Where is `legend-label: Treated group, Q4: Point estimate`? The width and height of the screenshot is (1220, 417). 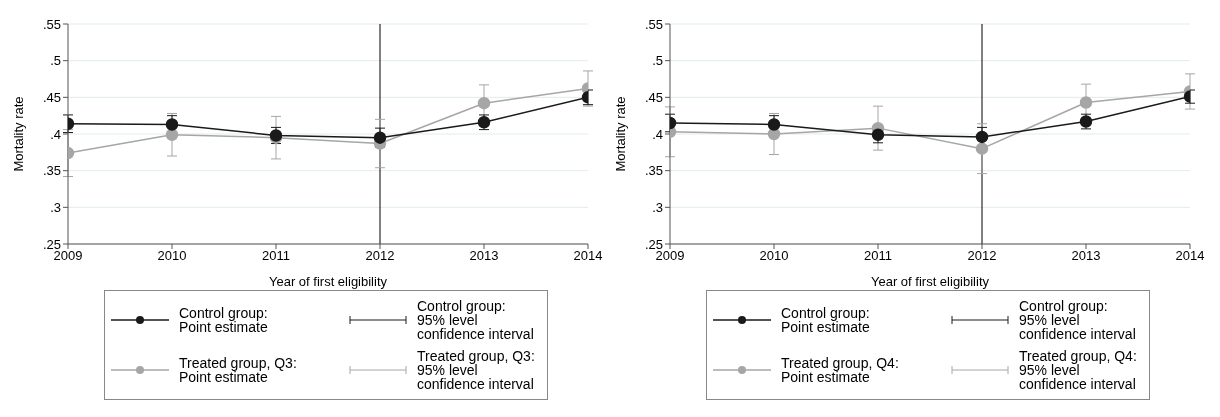
legend-label: Treated group, Q4: Point estimate is located at coordinates (840, 370).